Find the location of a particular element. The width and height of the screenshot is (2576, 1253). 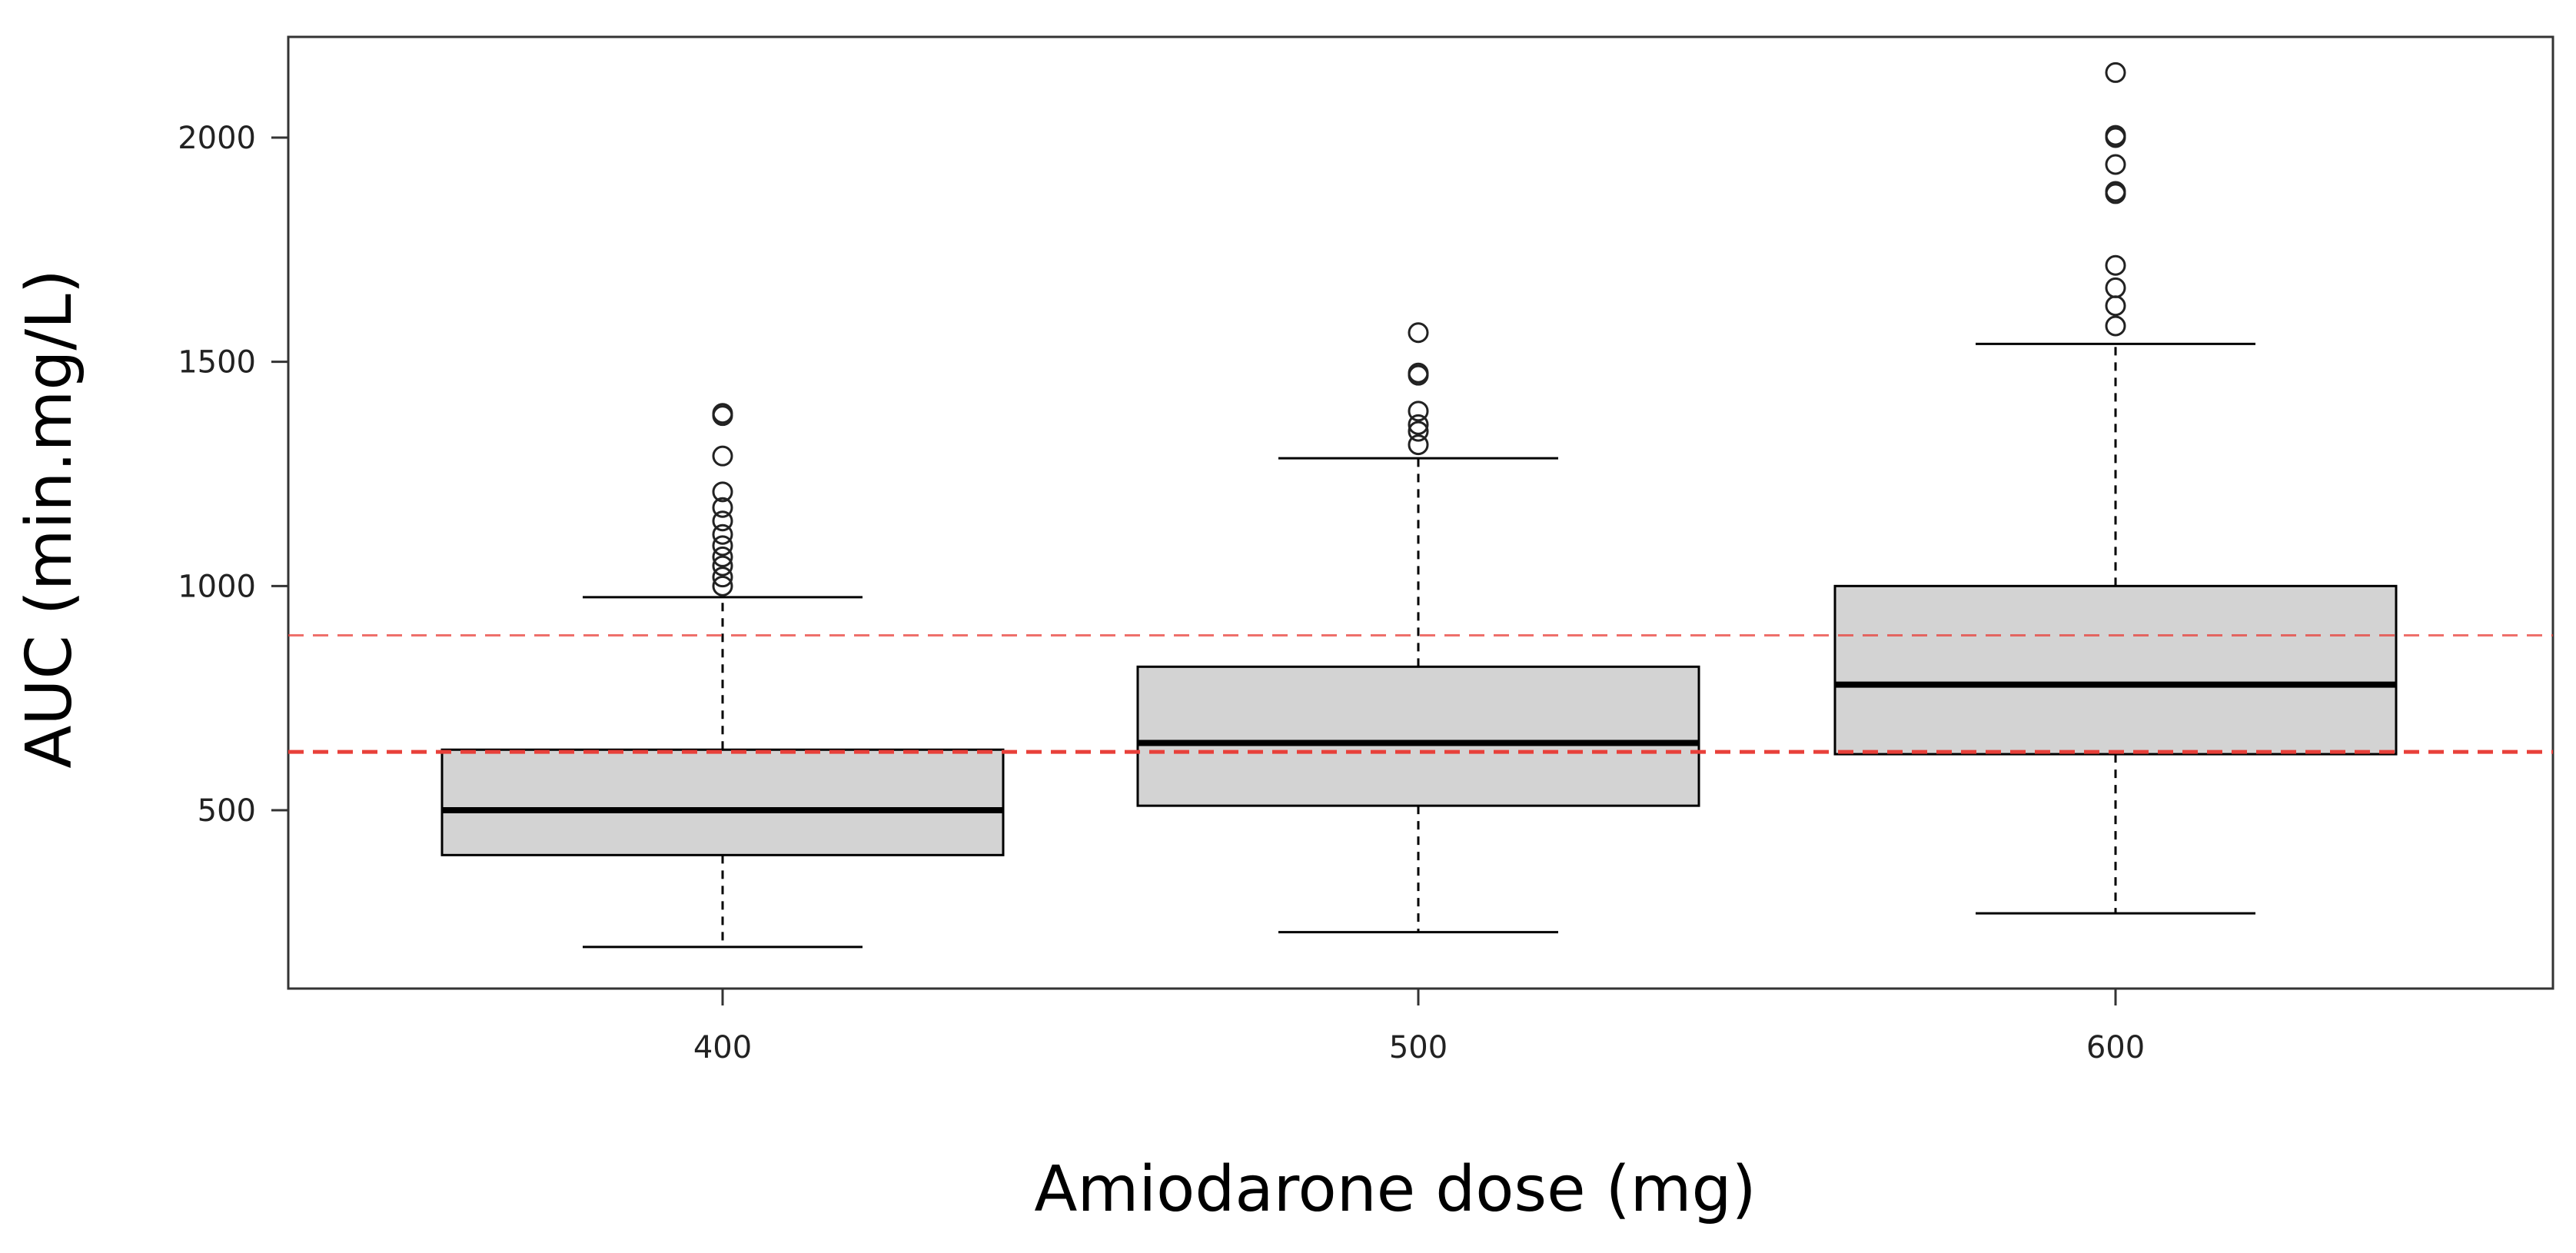

x-tick-label: 600 is located at coordinates (2115, 1047).